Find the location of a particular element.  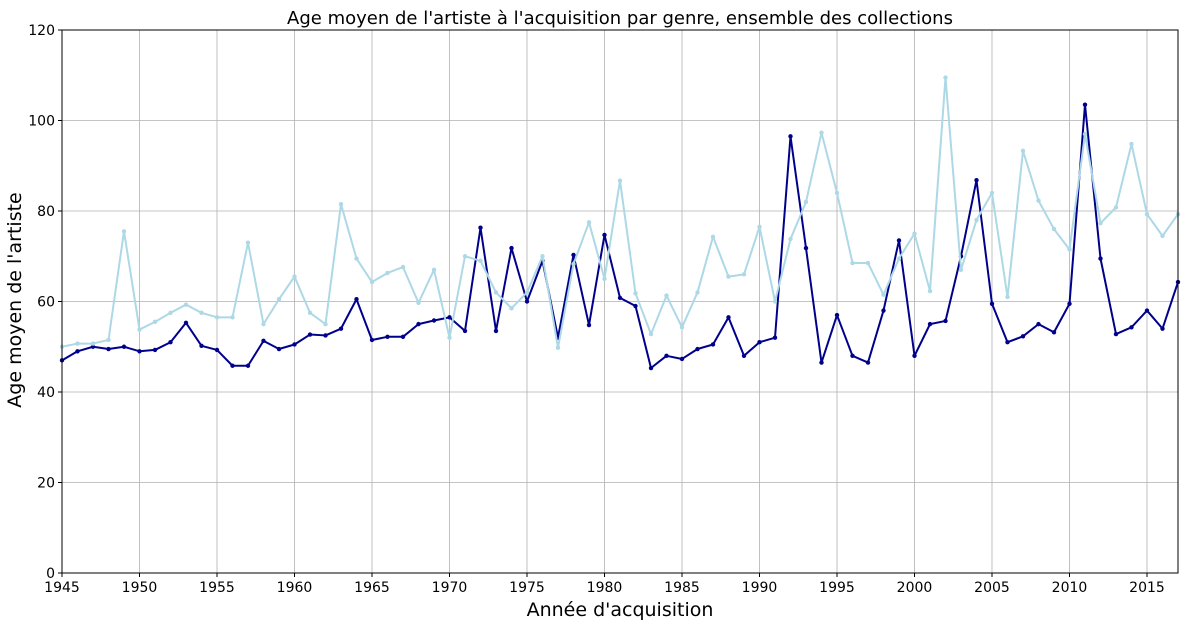

y-tick-label: 0 is located at coordinates (50, 574).